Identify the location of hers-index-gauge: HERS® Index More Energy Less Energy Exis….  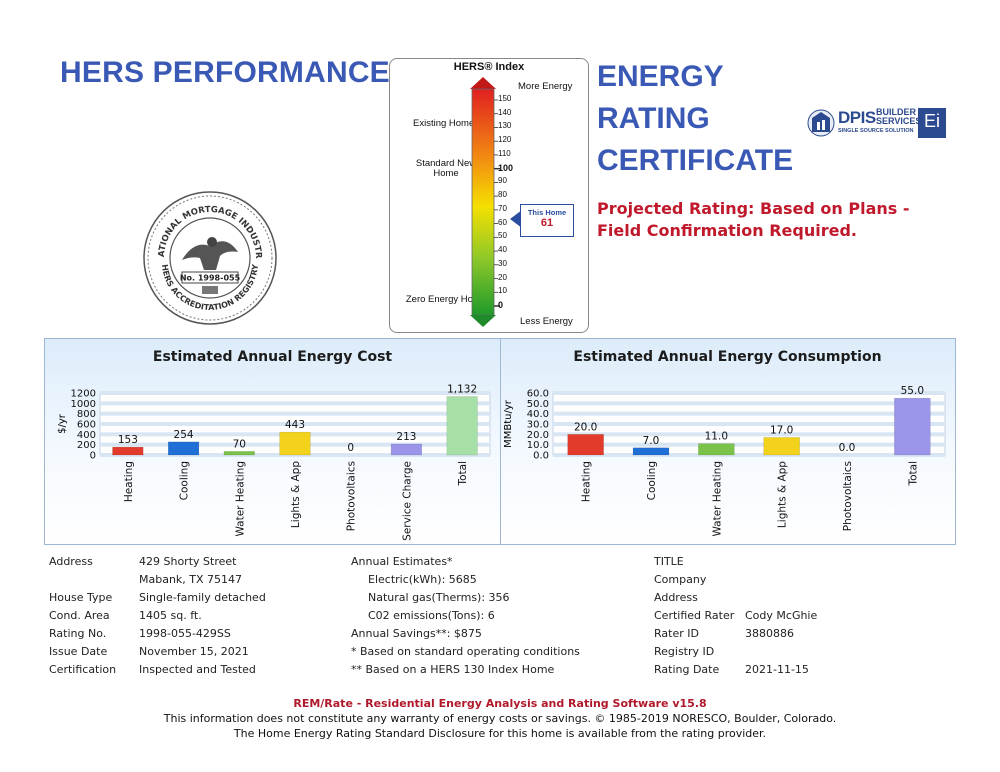
(489, 195).